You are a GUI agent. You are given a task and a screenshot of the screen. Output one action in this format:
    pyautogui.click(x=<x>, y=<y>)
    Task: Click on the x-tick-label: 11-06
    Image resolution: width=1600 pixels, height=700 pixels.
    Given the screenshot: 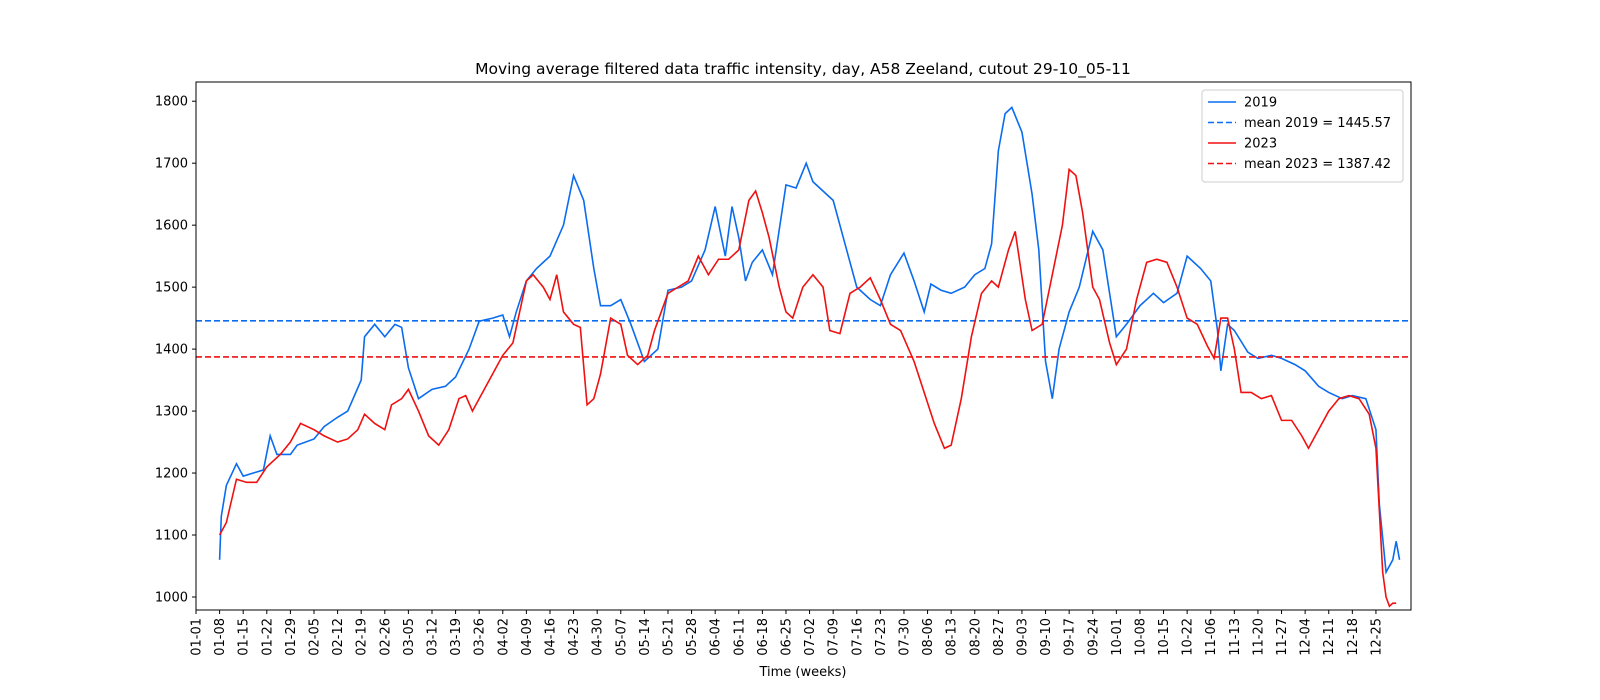 What is the action you would take?
    pyautogui.click(x=1211, y=637)
    